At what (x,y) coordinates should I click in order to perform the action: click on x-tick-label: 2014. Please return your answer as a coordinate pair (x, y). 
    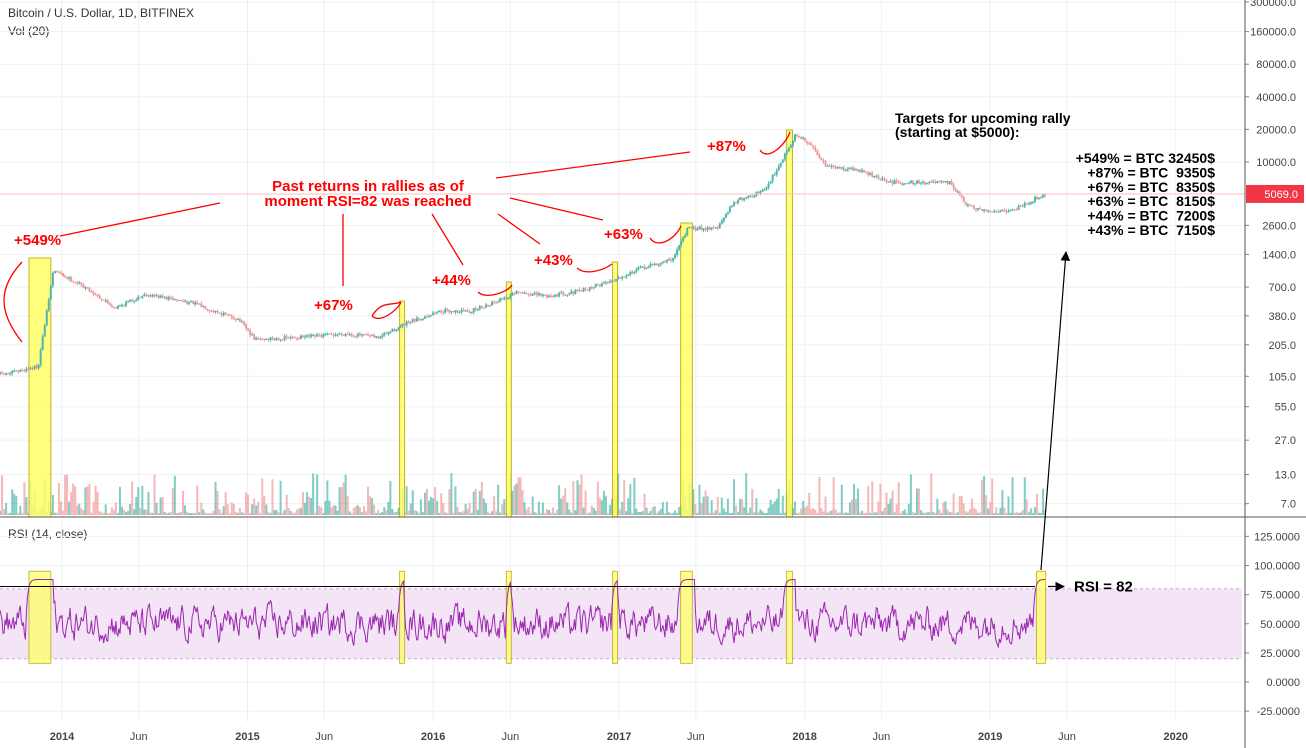
    Looking at the image, I should click on (62, 737).